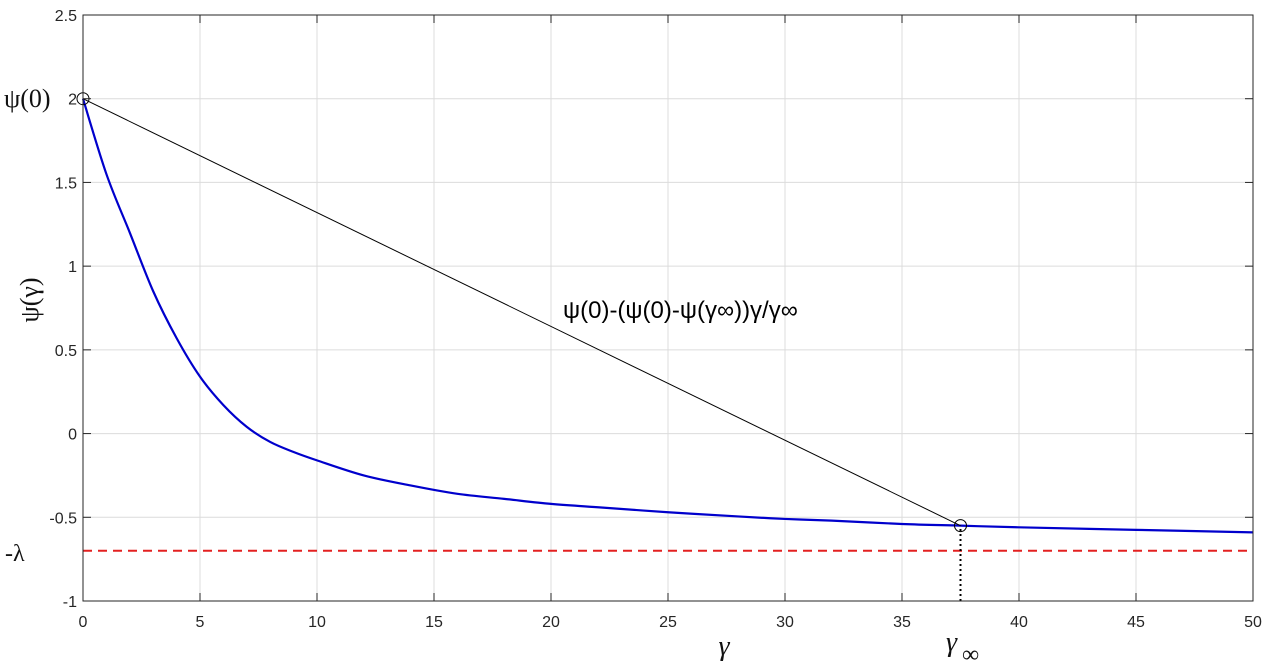  I want to click on line-annotation: ψ(0)-(ψ(0)-ψ(γ∞))γ/γ∞, so click(680, 310).